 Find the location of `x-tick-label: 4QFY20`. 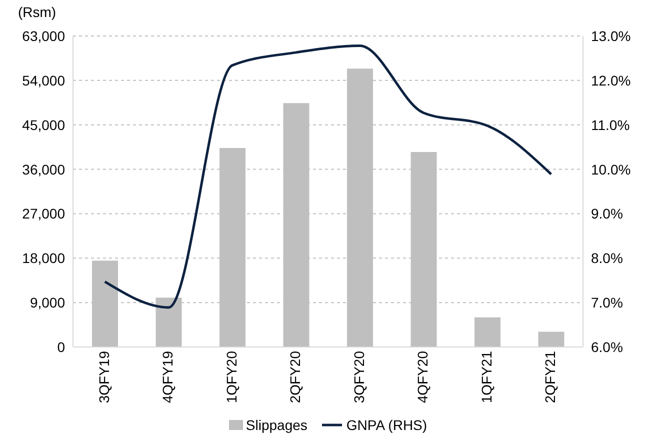

x-tick-label: 4QFY20 is located at coordinates (422, 377).